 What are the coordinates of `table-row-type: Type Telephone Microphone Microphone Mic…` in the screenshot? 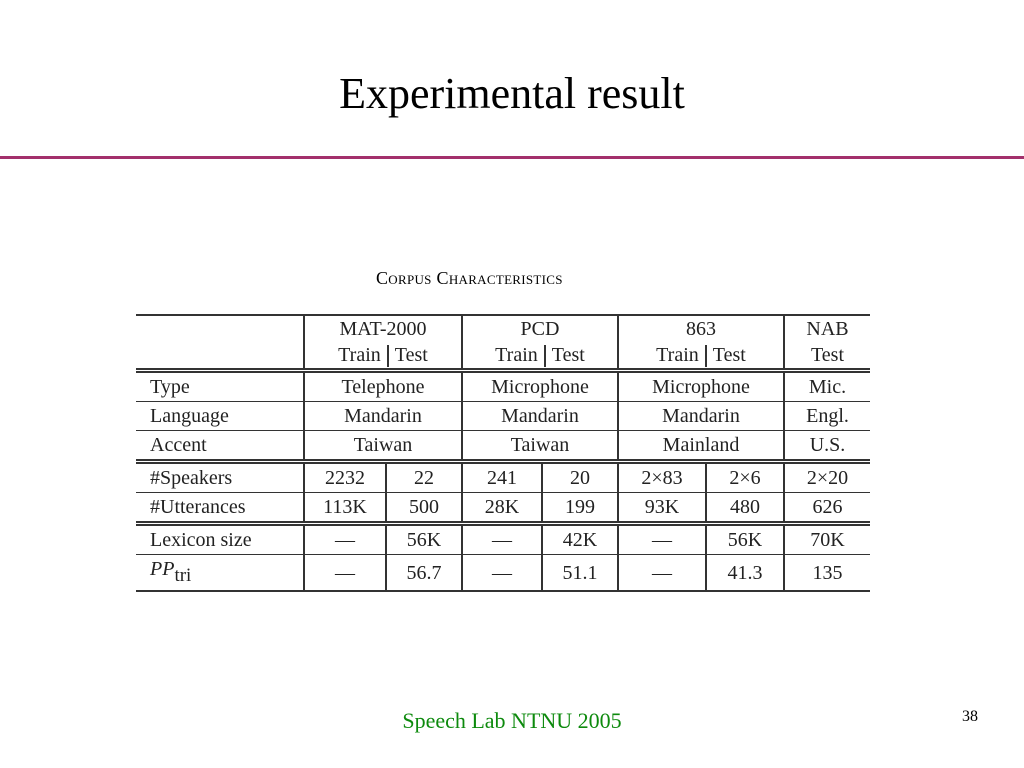 It's located at (503, 385).